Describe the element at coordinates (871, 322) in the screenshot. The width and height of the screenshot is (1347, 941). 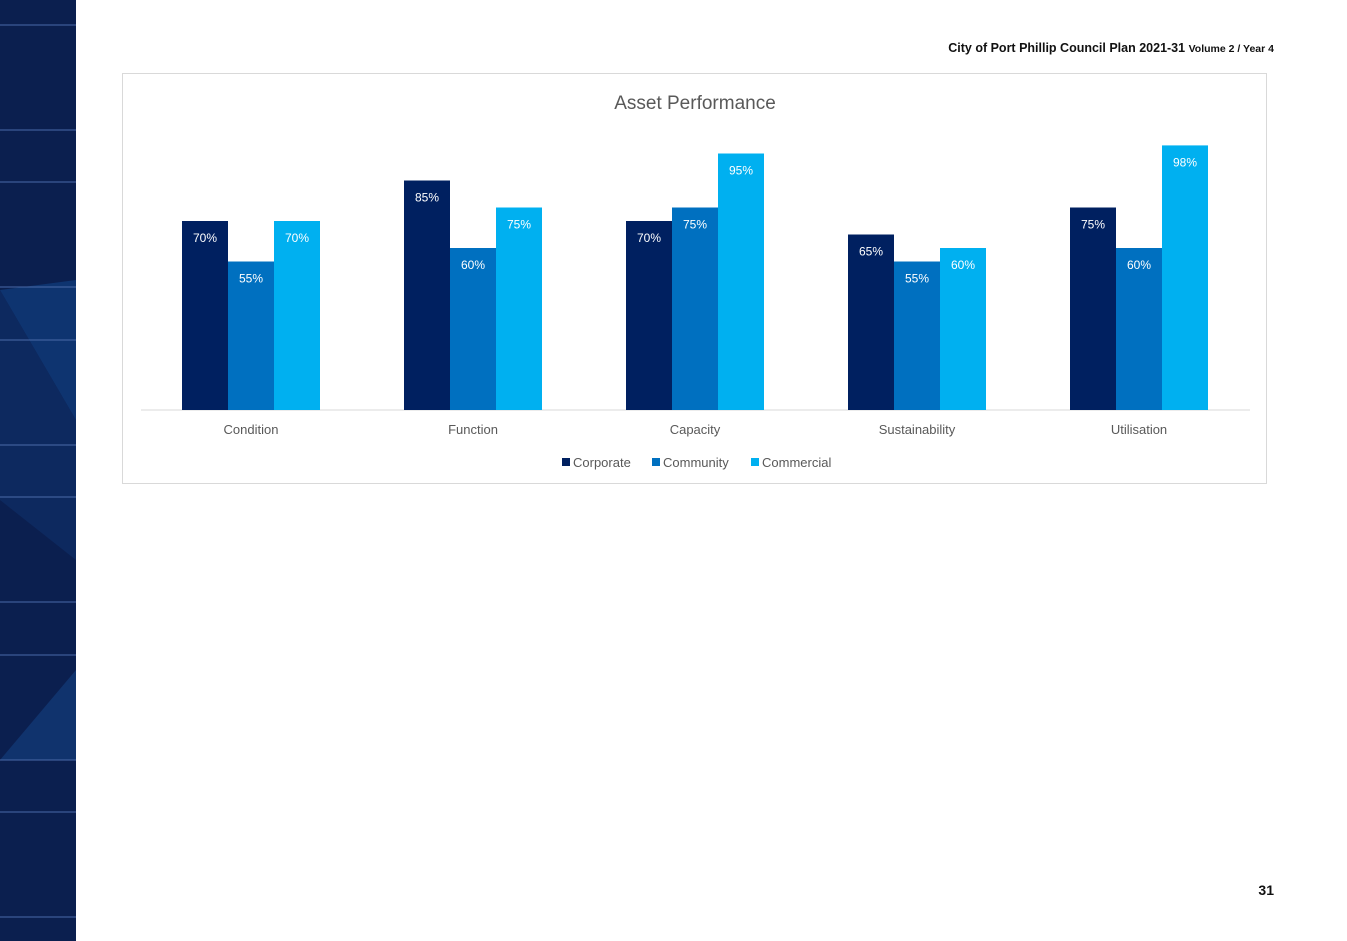
I see `bar-corporate-sustainability` at that location.